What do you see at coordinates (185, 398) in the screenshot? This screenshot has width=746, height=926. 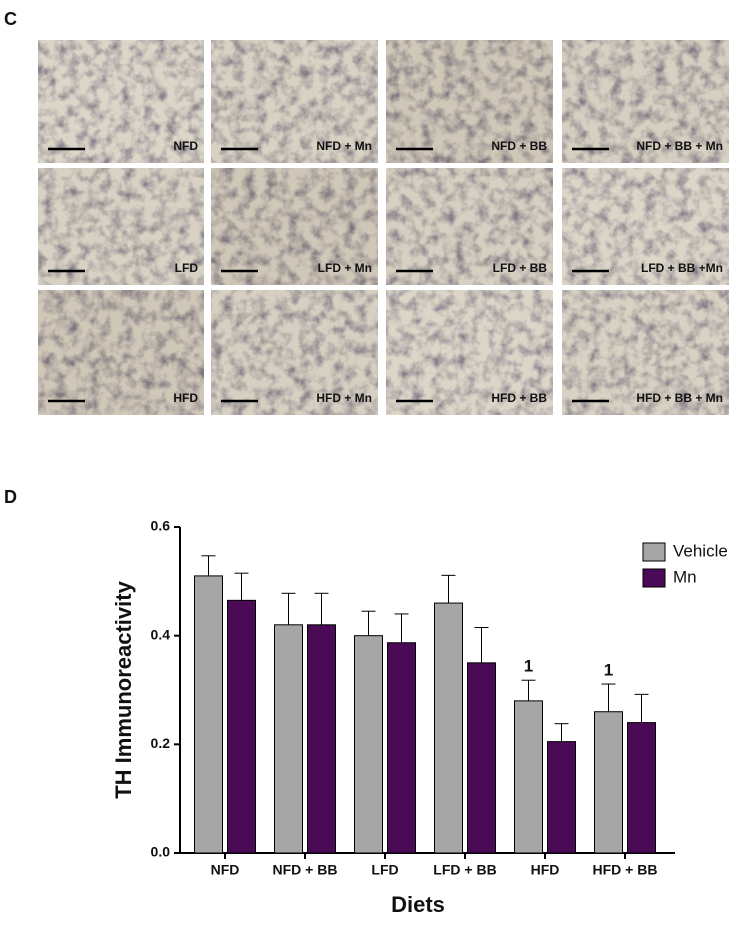 I see `image-label: HFD` at bounding box center [185, 398].